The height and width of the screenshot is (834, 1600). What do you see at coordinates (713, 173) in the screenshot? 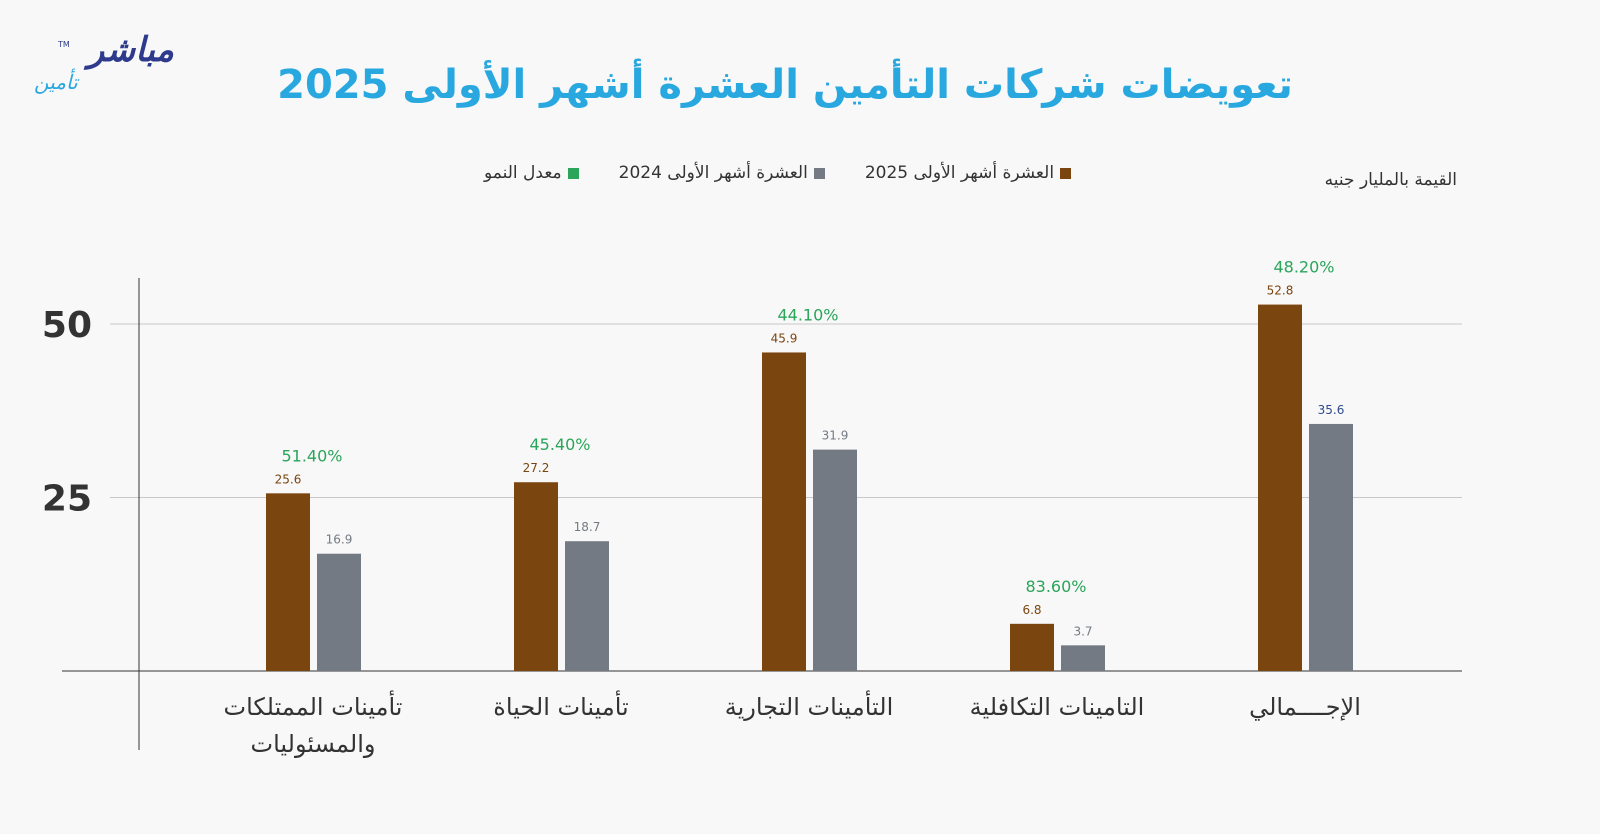
I see `legend-label: العشرة أشهر الأولى 2024` at bounding box center [713, 173].